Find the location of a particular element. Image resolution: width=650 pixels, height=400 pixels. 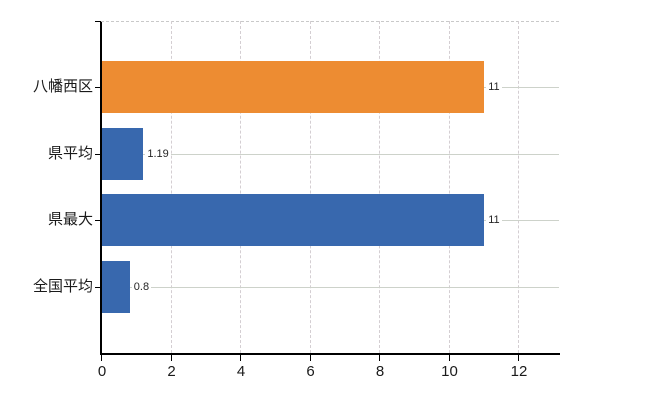

x-tick-label: 10 is located at coordinates (449, 371).